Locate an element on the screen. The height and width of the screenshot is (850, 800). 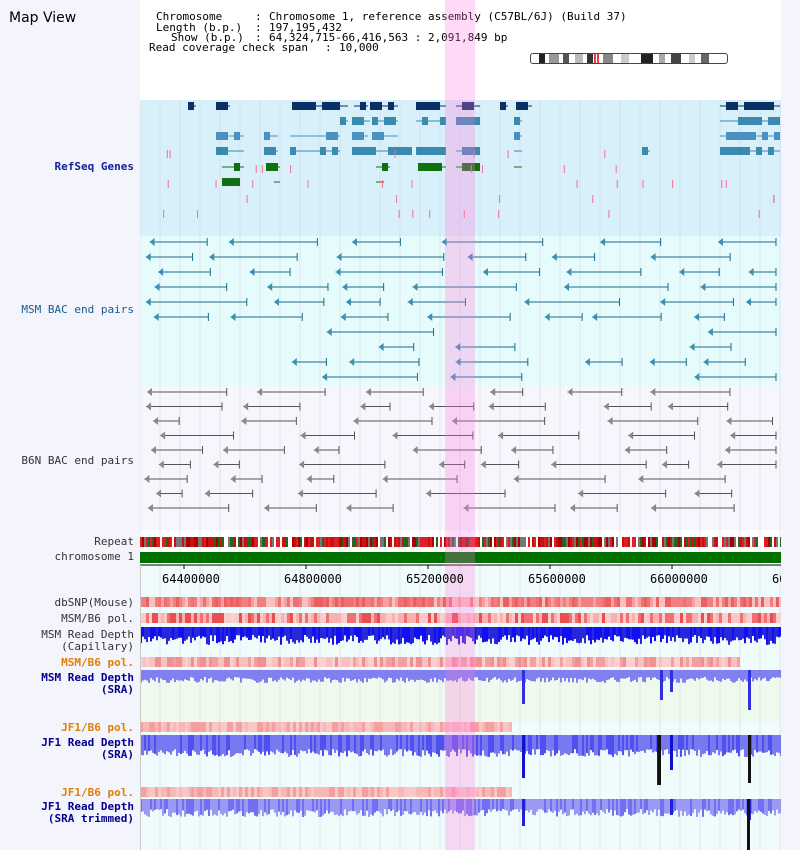
selected-region-highlight is located at coordinates (460, 425).